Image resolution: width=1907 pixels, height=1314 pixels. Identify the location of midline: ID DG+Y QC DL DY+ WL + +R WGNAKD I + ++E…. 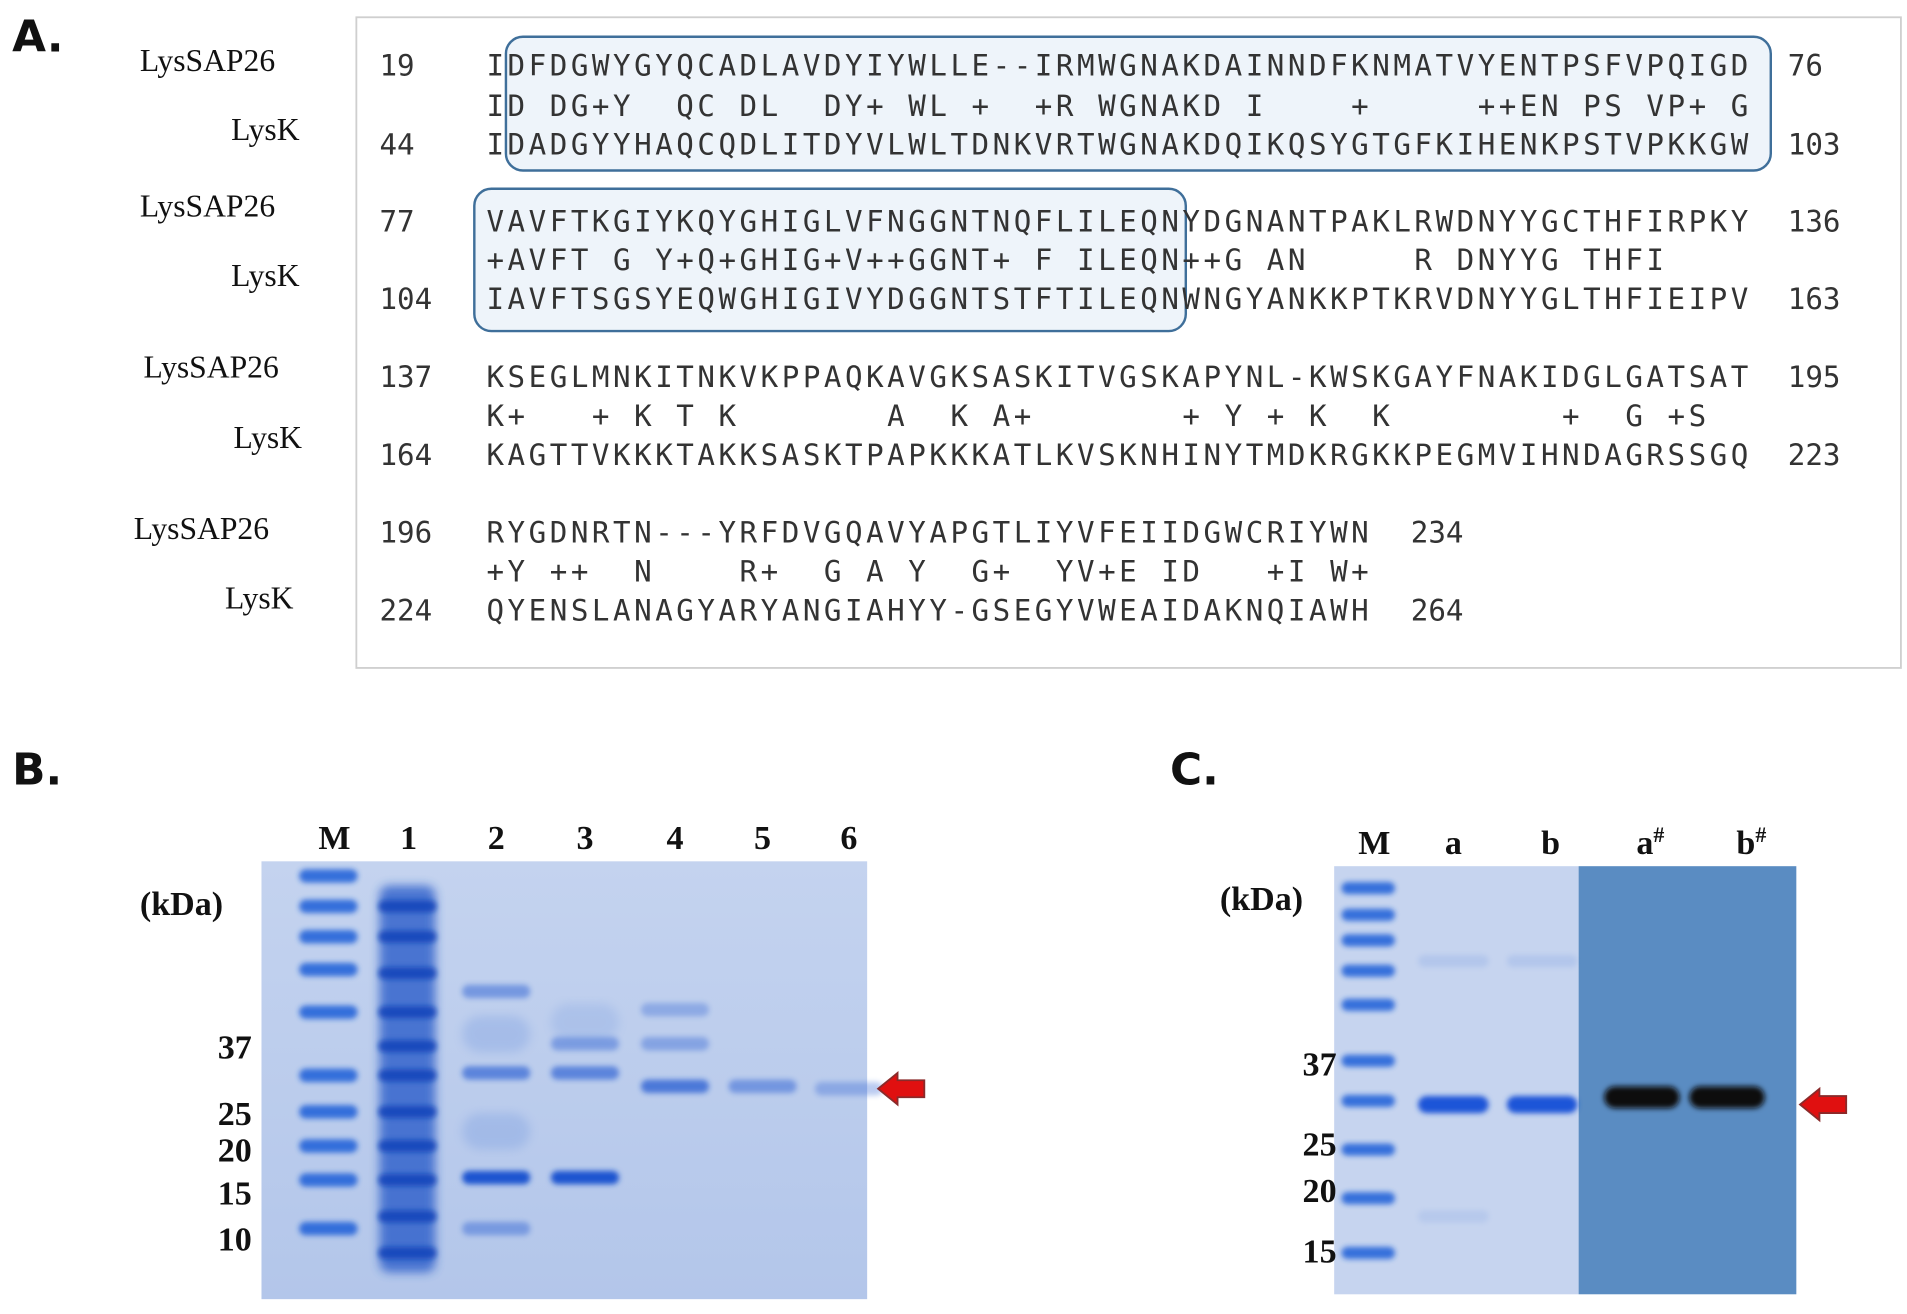
(1118, 106).